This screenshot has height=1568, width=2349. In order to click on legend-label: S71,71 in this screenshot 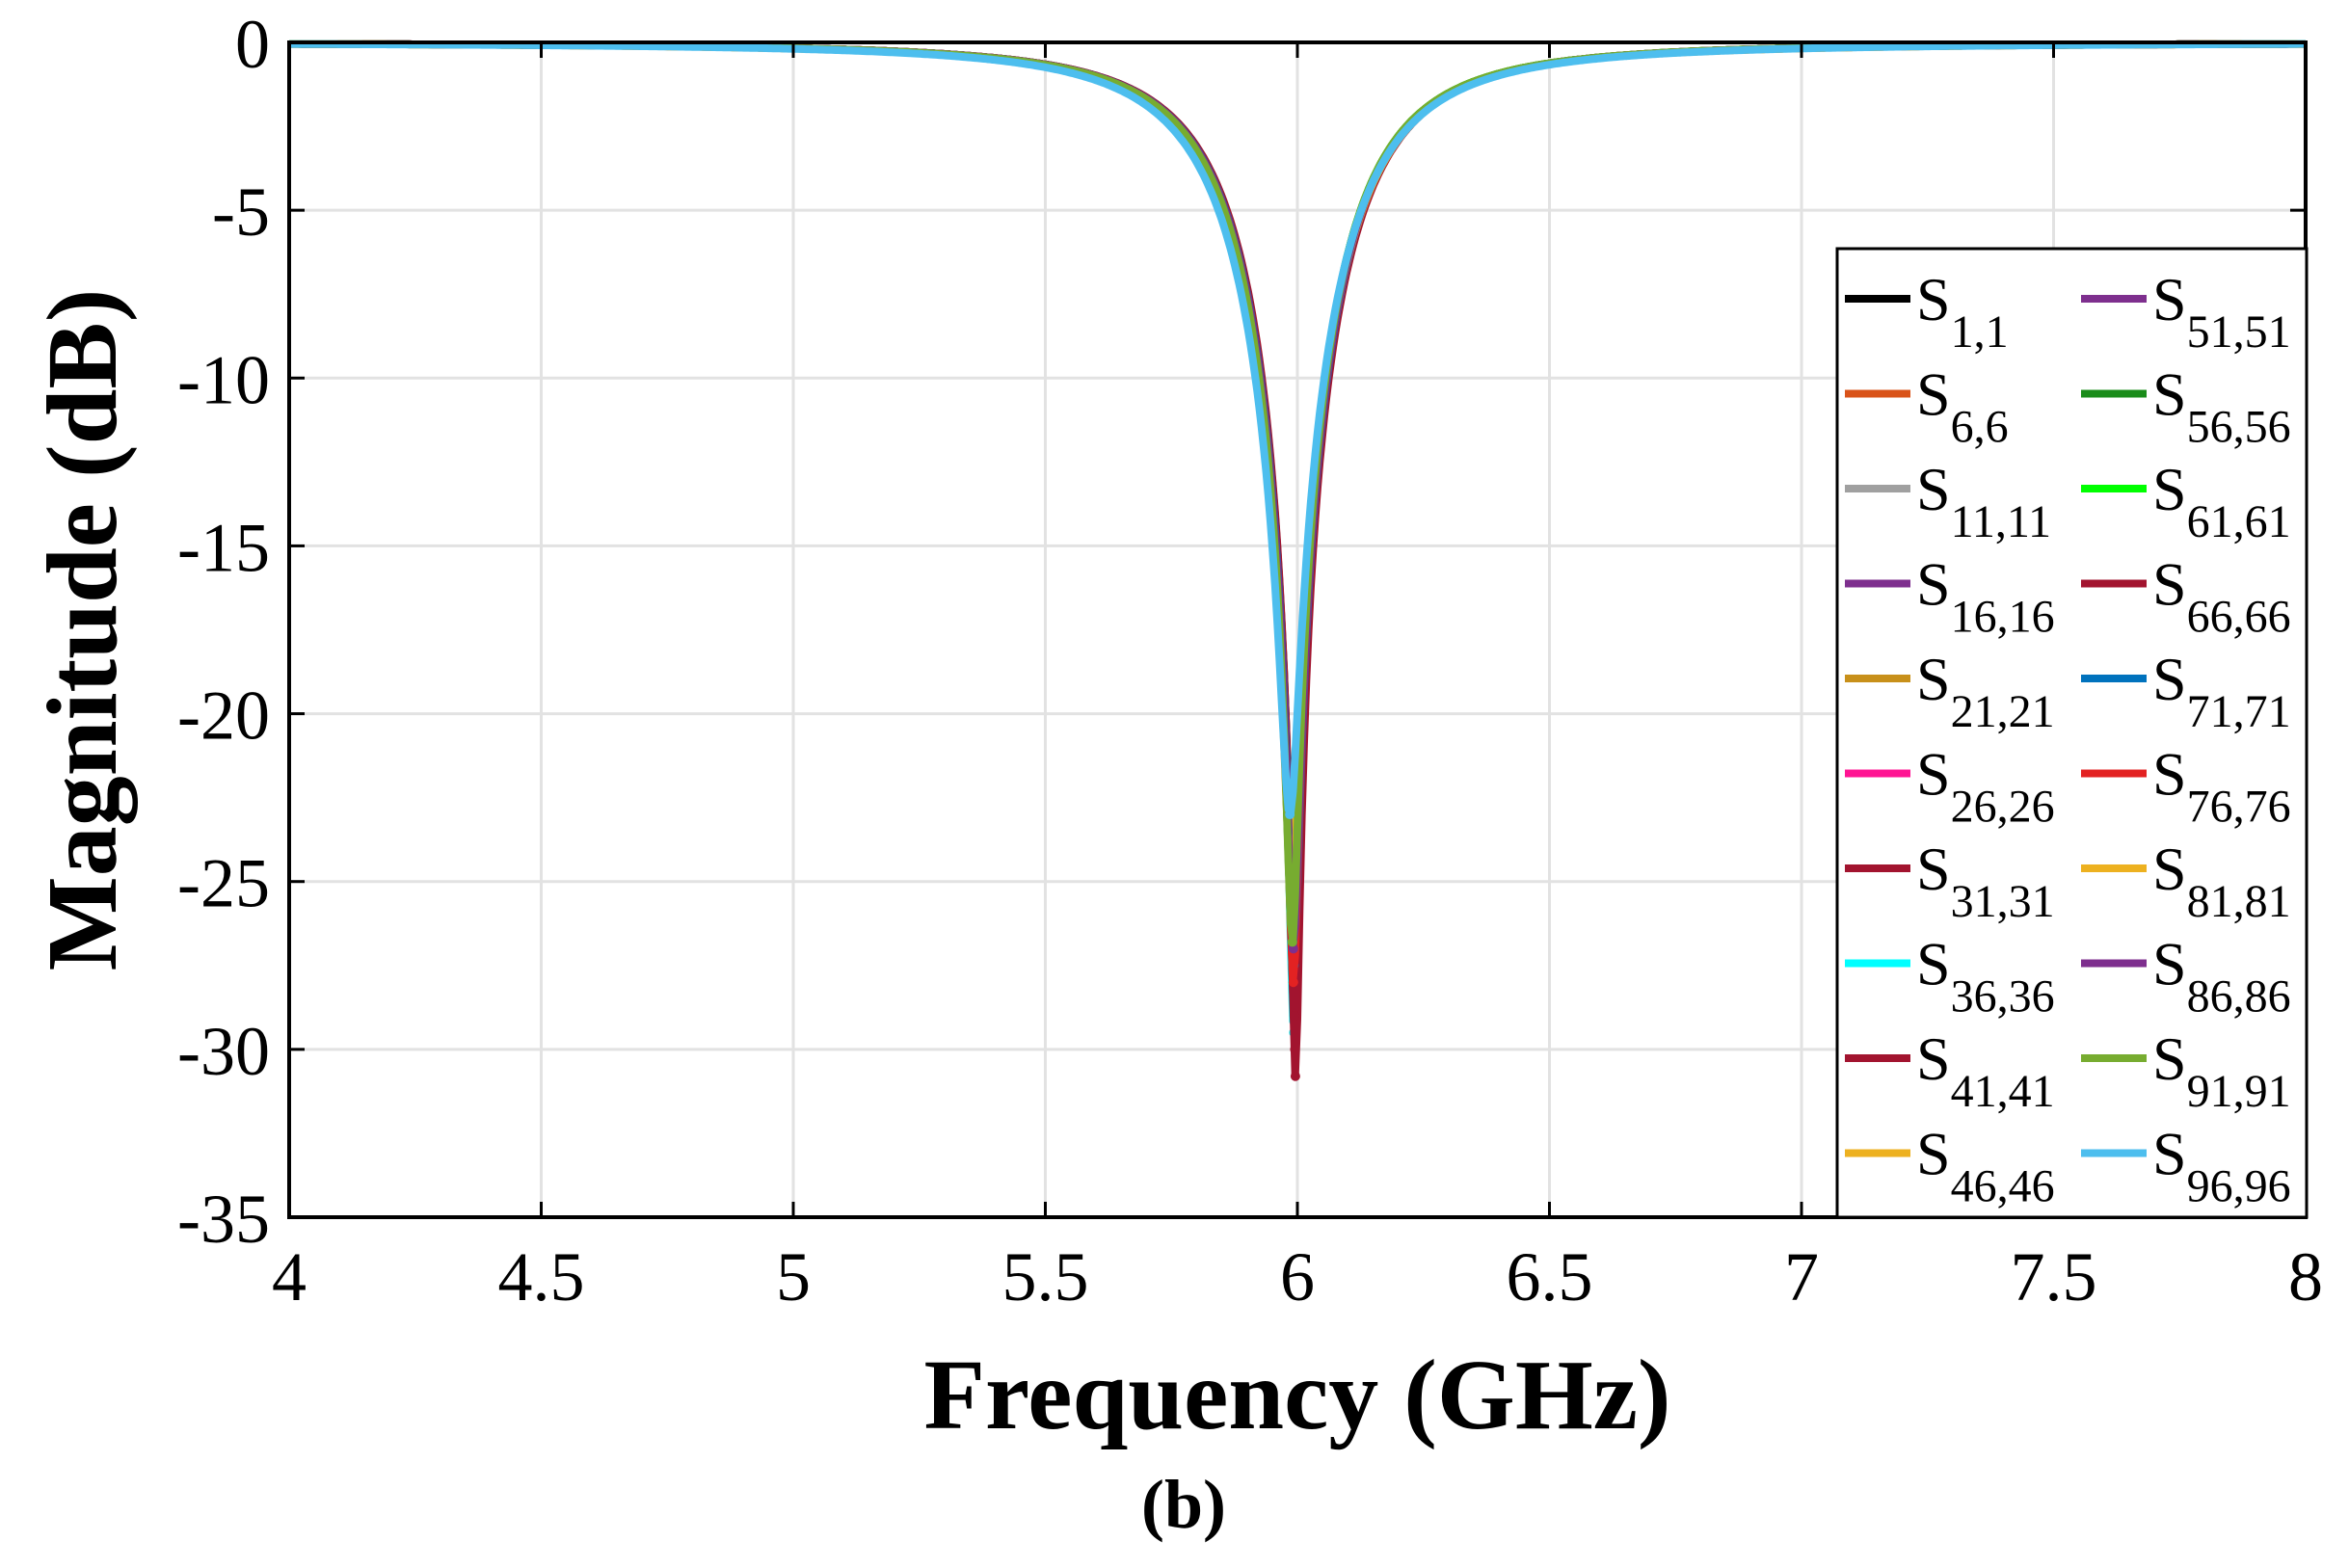, I will do `click(2221, 691)`.